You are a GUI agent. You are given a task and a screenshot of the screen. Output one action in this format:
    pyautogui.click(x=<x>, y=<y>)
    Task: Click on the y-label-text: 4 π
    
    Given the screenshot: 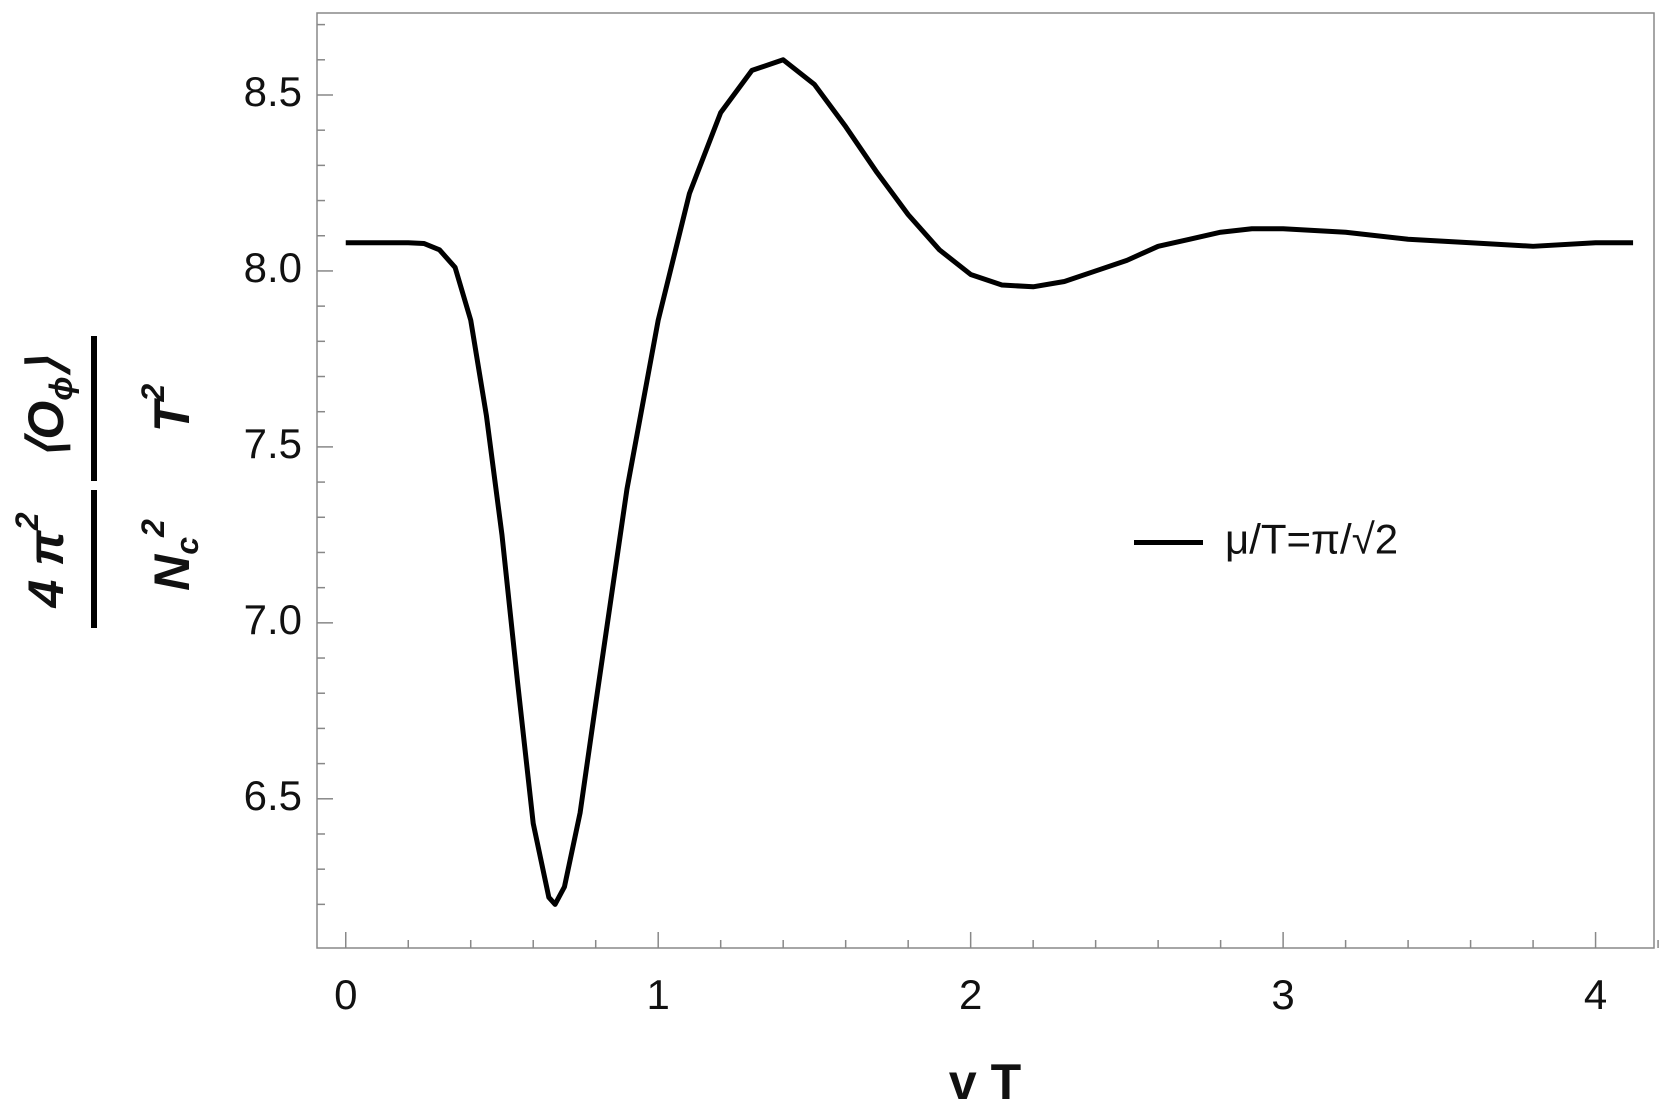 What is the action you would take?
    pyautogui.click(x=46, y=569)
    